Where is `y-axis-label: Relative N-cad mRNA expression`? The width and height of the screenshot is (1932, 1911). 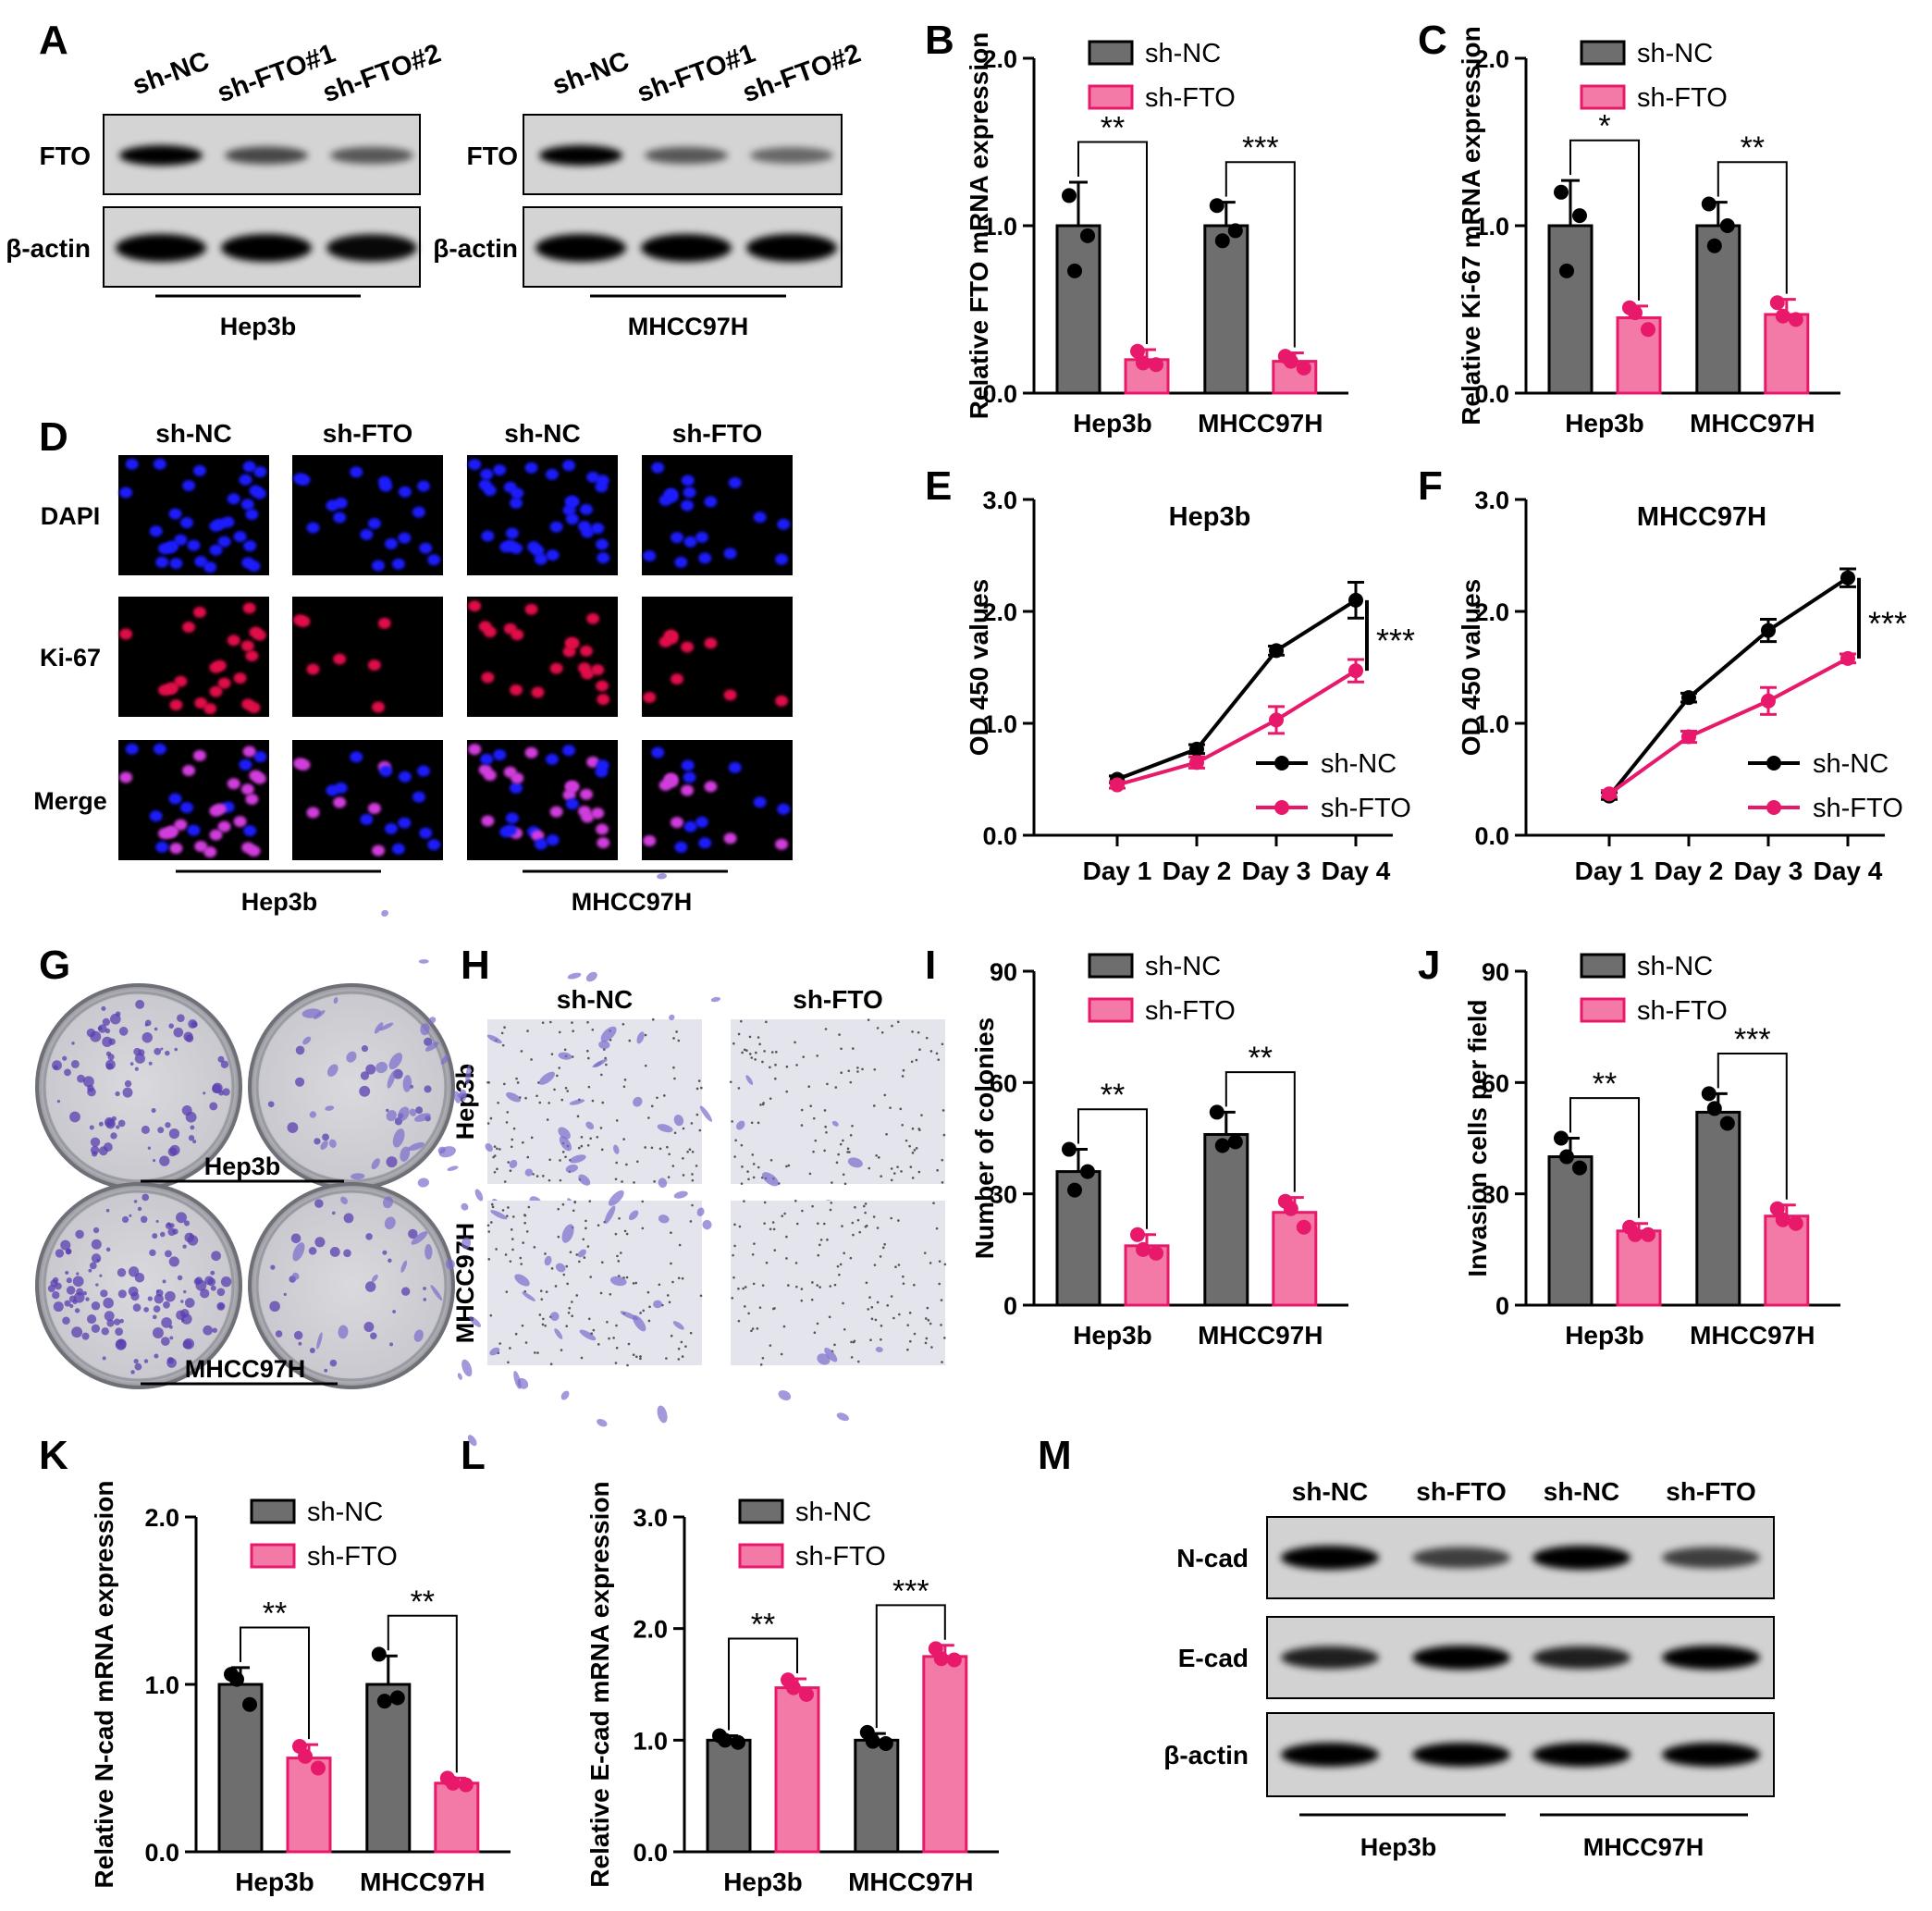 y-axis-label: Relative N-cad mRNA expression is located at coordinates (104, 1685).